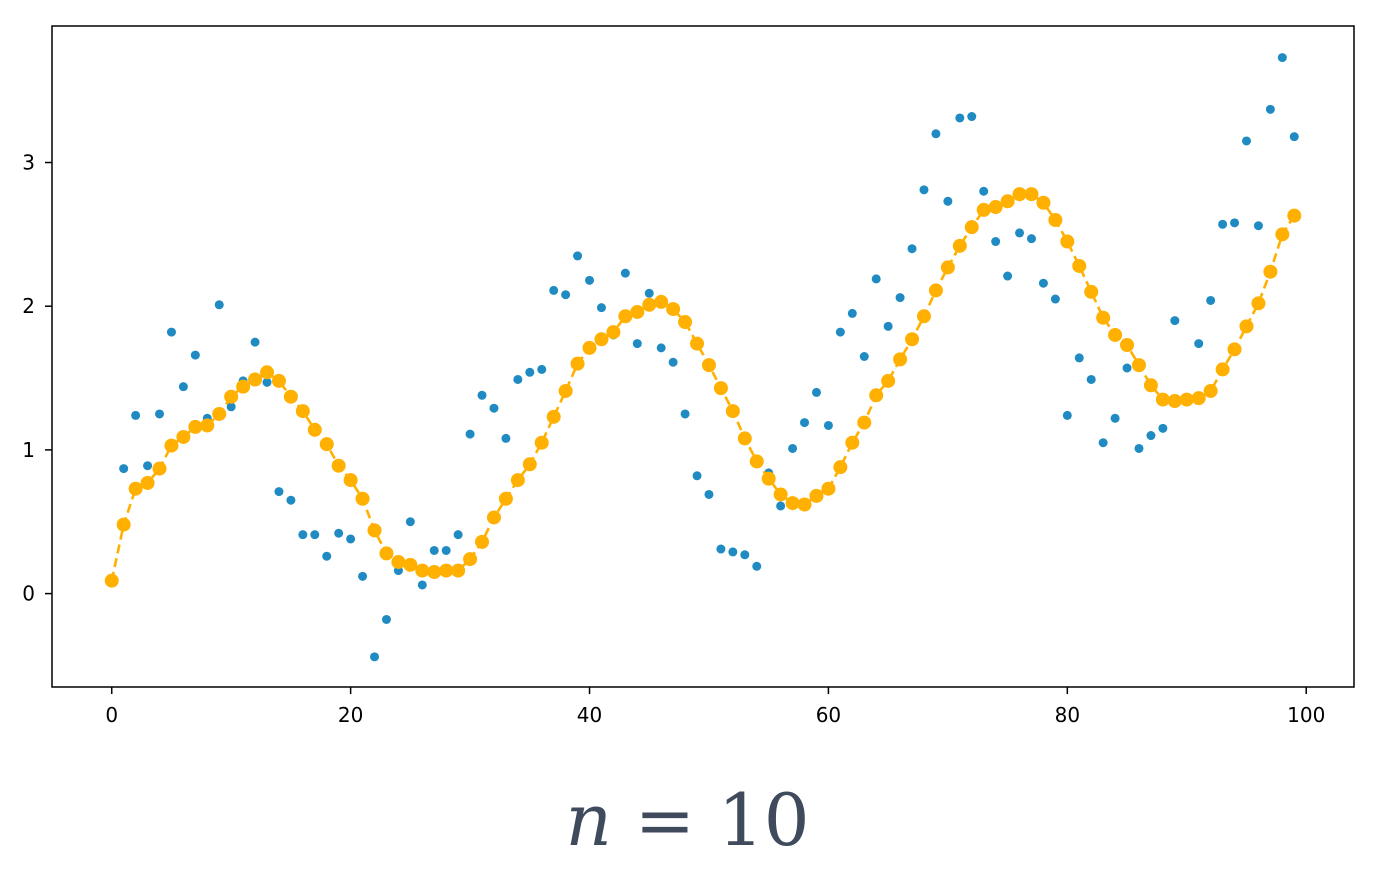  I want to click on x-tick-label: 20, so click(350, 715).